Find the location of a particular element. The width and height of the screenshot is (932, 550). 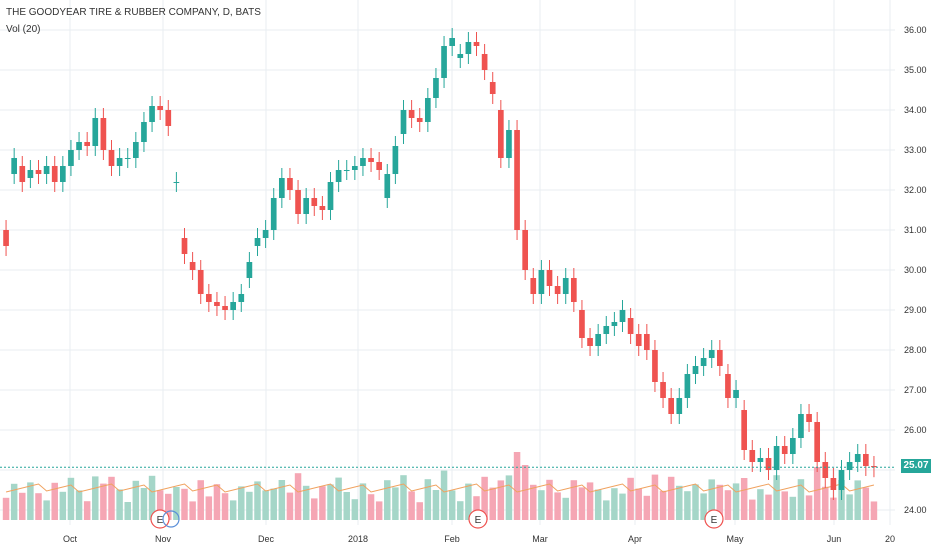

y-tick-label: 34.00 is located at coordinates (915, 110).